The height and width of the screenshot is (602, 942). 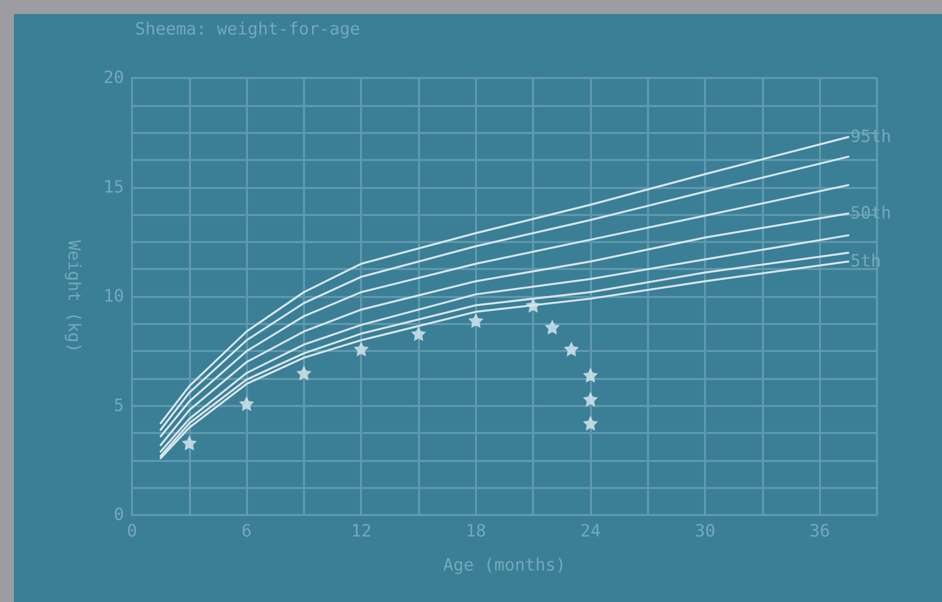 I want to click on y-tick-label: 10, so click(x=114, y=296).